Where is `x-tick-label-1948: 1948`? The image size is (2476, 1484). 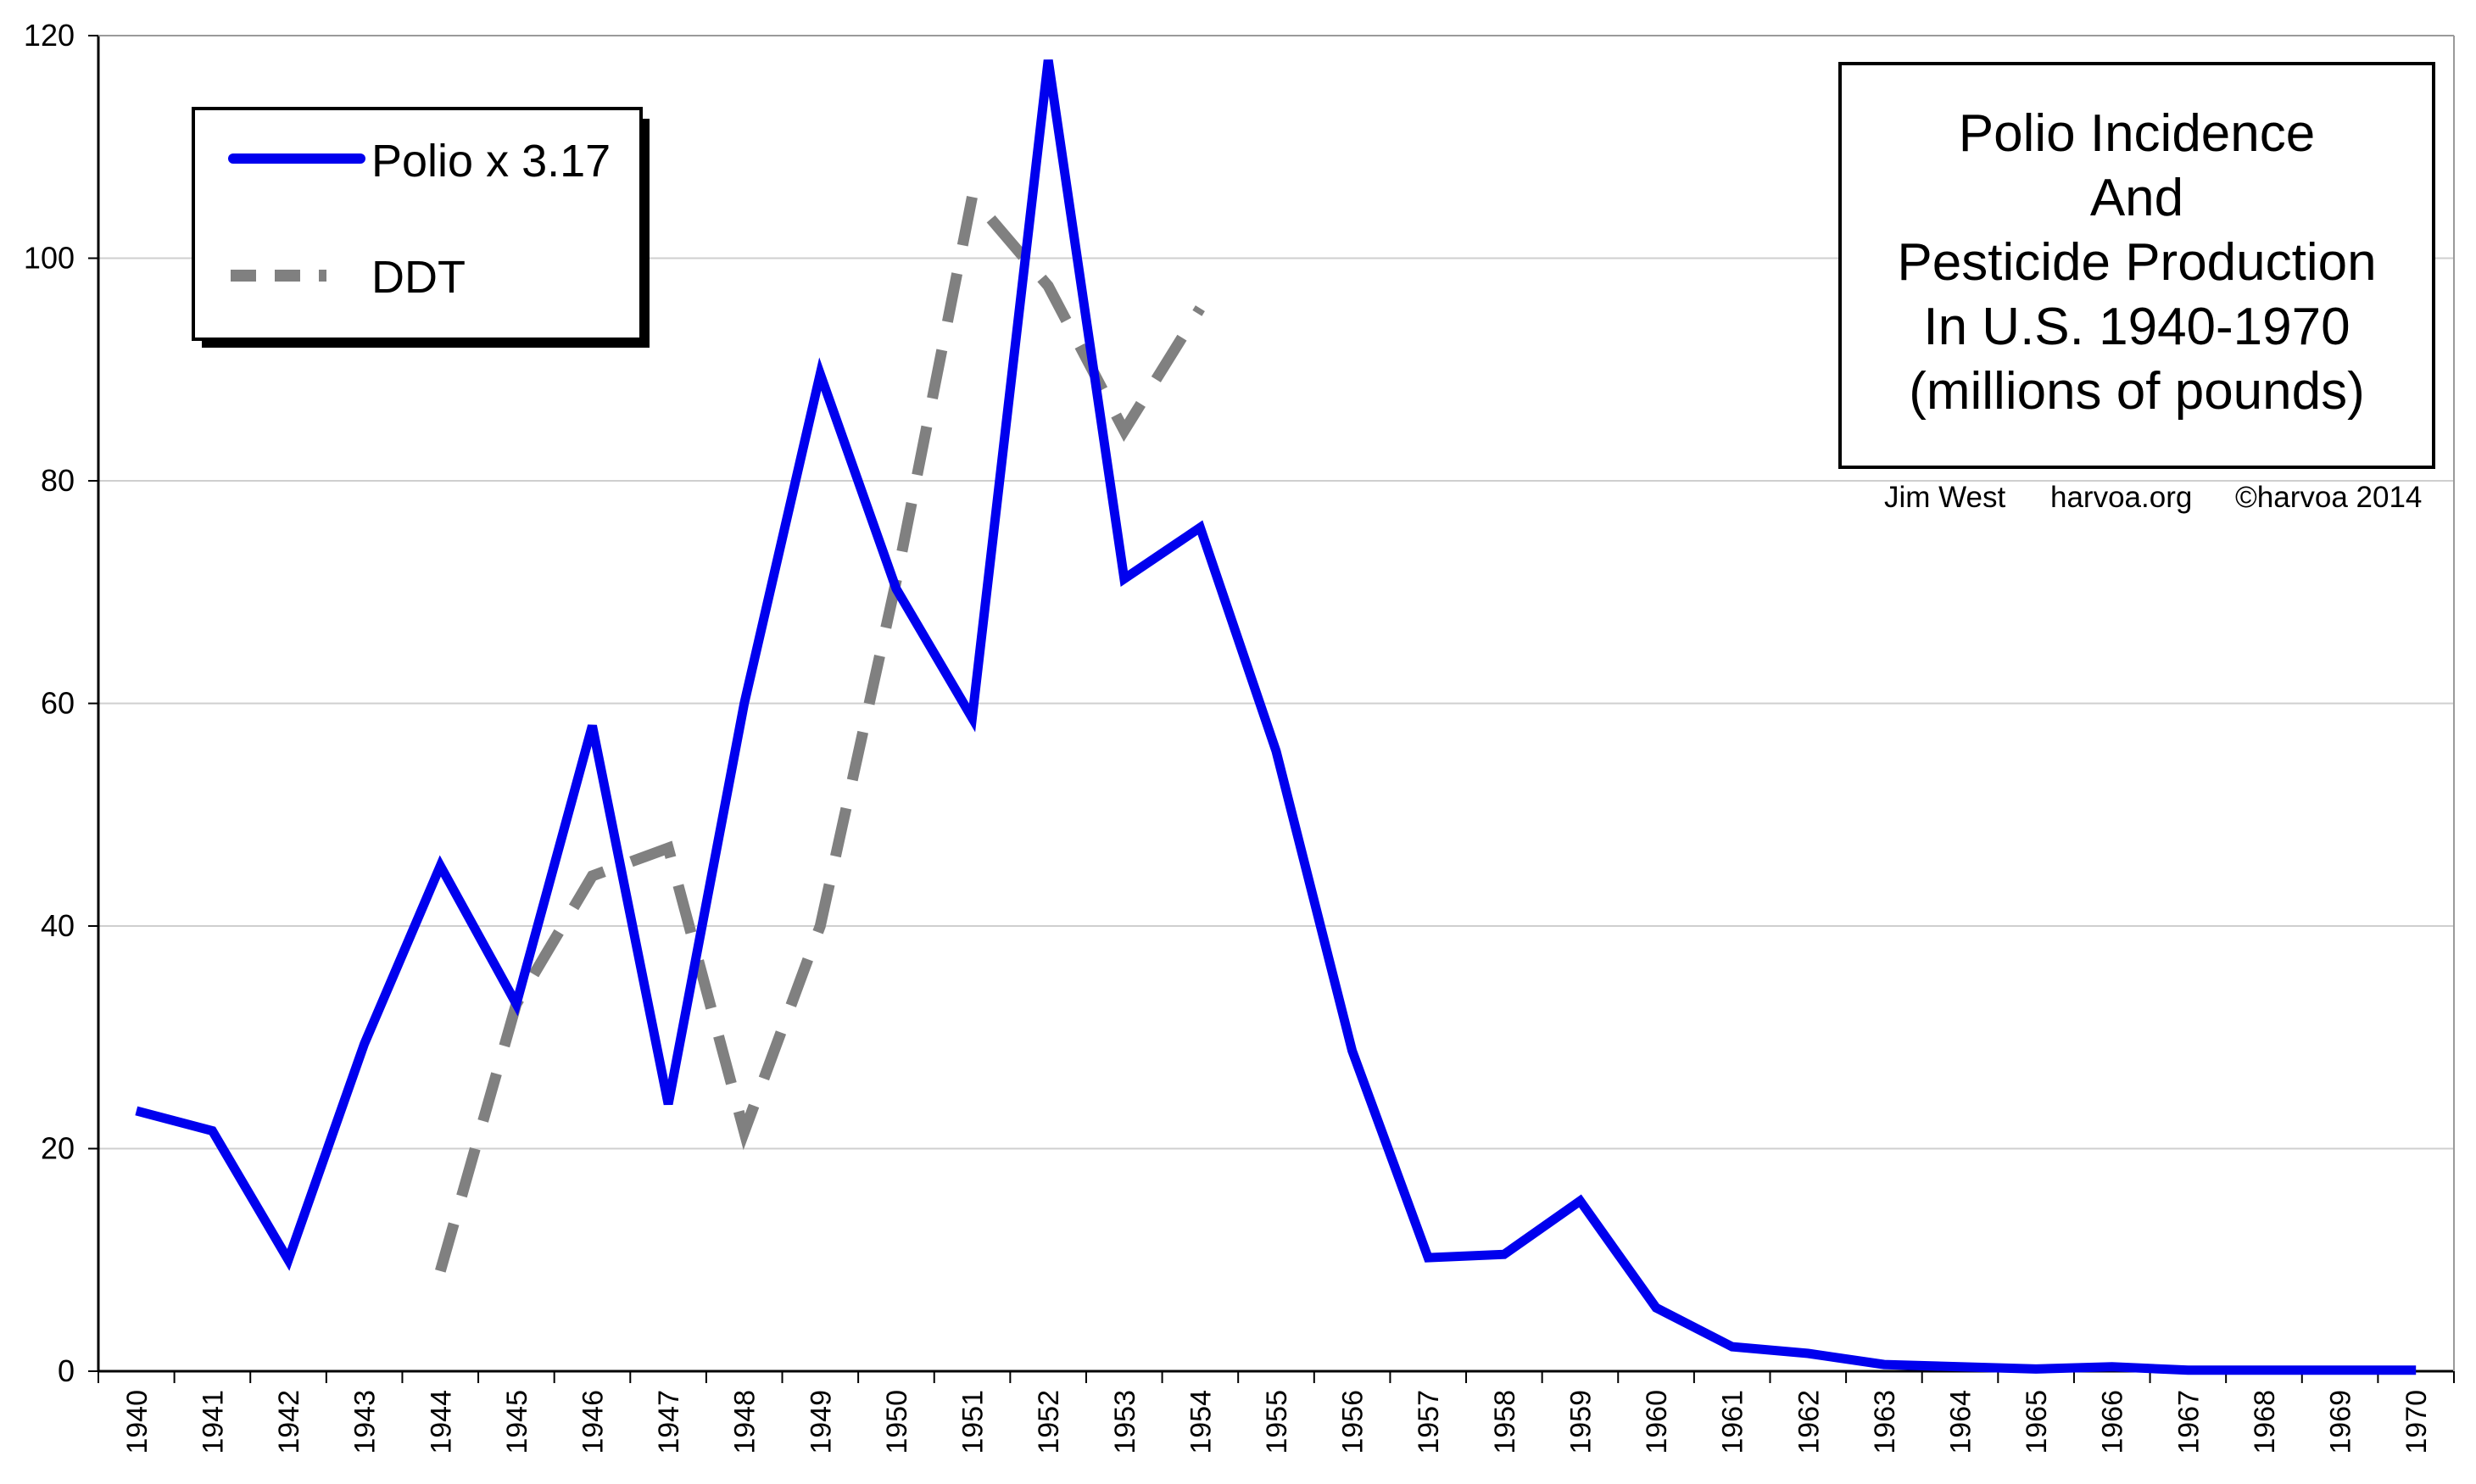
x-tick-label-1948: 1948 is located at coordinates (745, 1422).